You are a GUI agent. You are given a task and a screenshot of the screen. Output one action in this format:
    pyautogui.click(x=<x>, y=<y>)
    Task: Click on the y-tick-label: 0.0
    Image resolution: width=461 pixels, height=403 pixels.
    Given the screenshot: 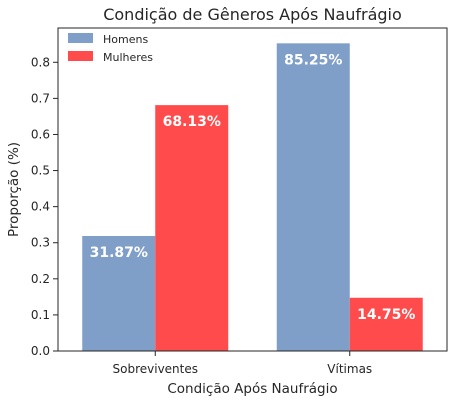 What is the action you would take?
    pyautogui.click(x=40, y=351)
    